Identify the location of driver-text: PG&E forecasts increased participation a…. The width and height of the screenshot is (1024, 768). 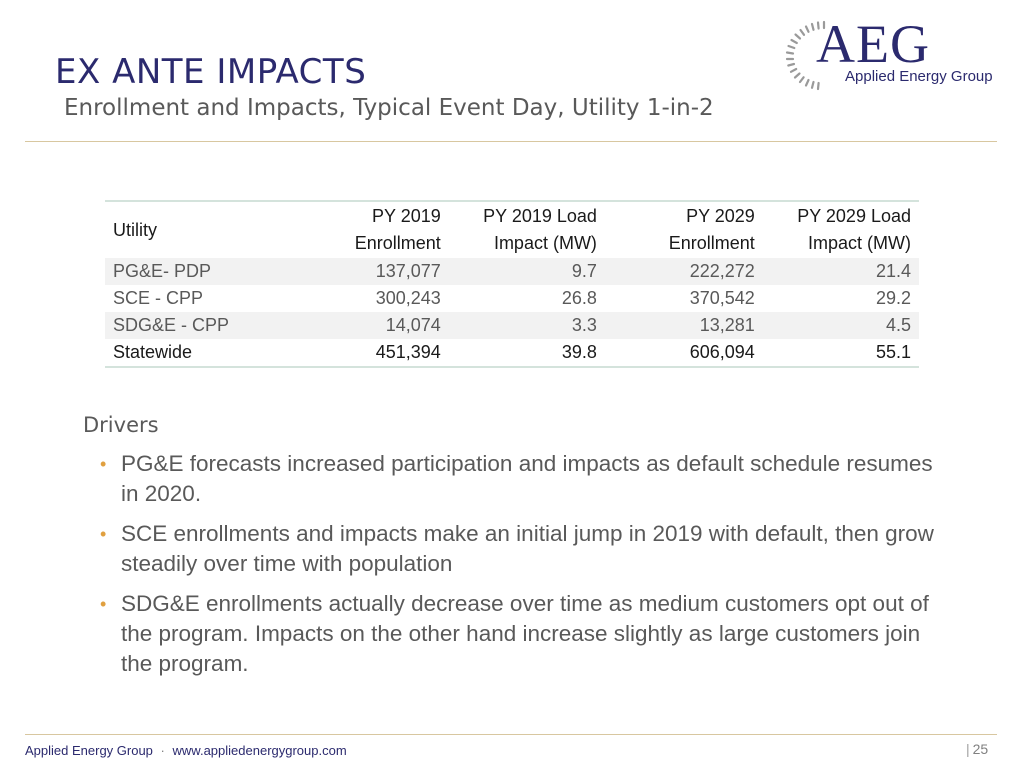
(527, 478).